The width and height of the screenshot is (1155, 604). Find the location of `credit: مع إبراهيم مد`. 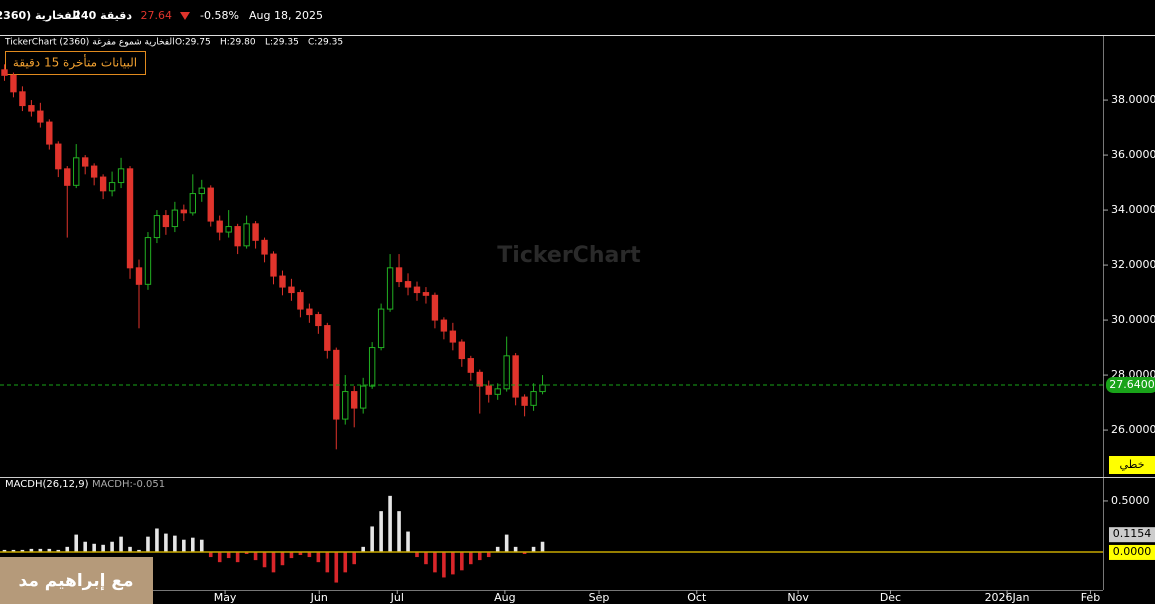

credit: مع إبراهيم مد is located at coordinates (76, 581).